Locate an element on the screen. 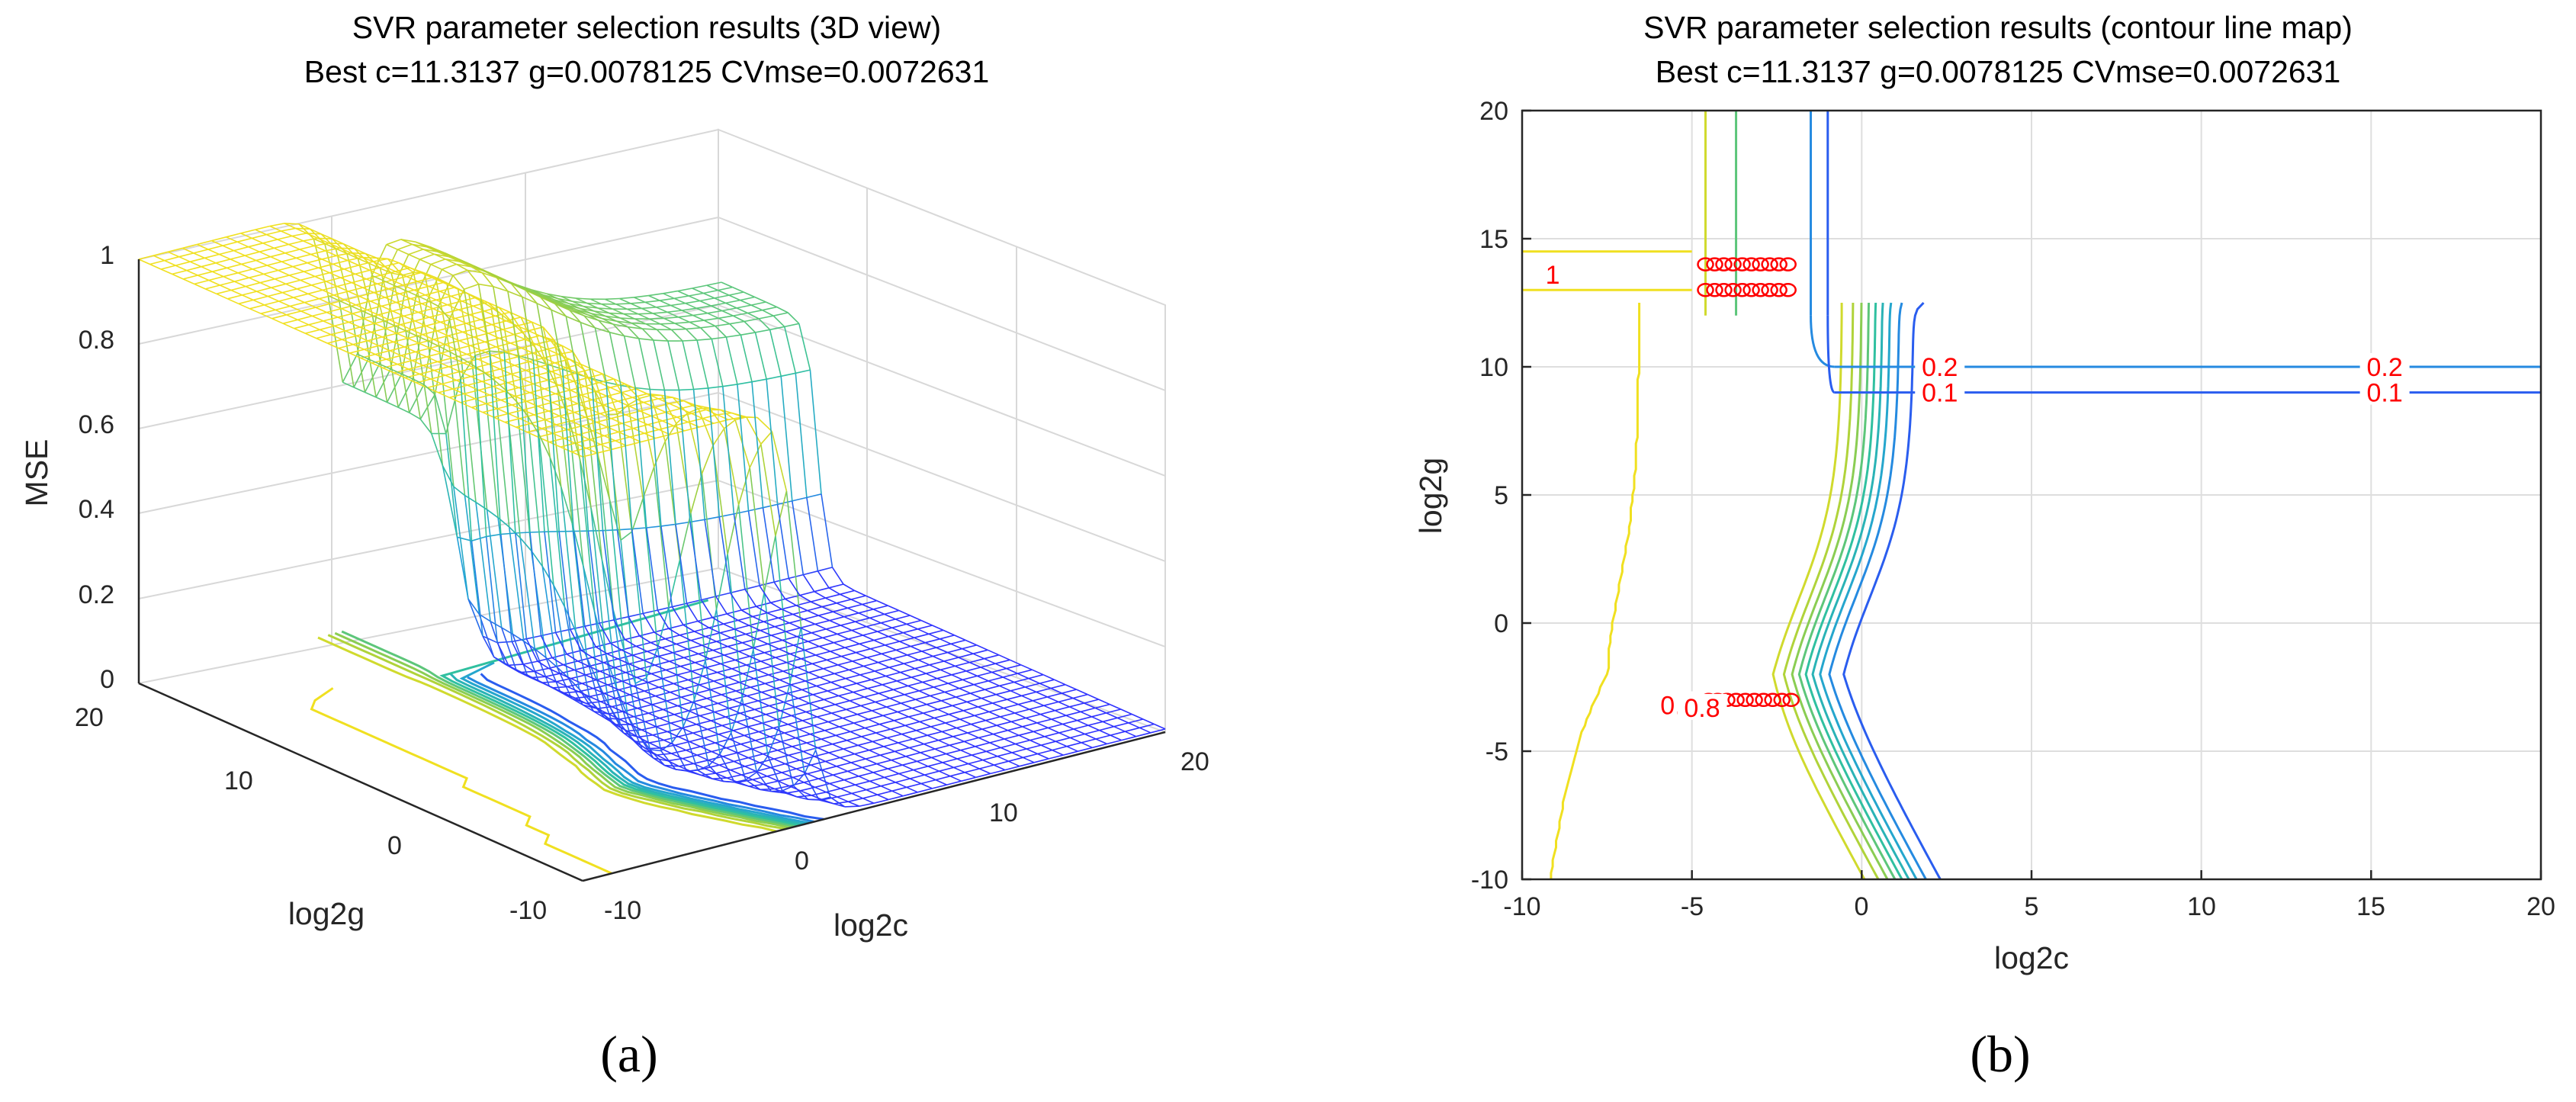 The image size is (2576, 1102). contour-line is located at coordinates (1847, 591).